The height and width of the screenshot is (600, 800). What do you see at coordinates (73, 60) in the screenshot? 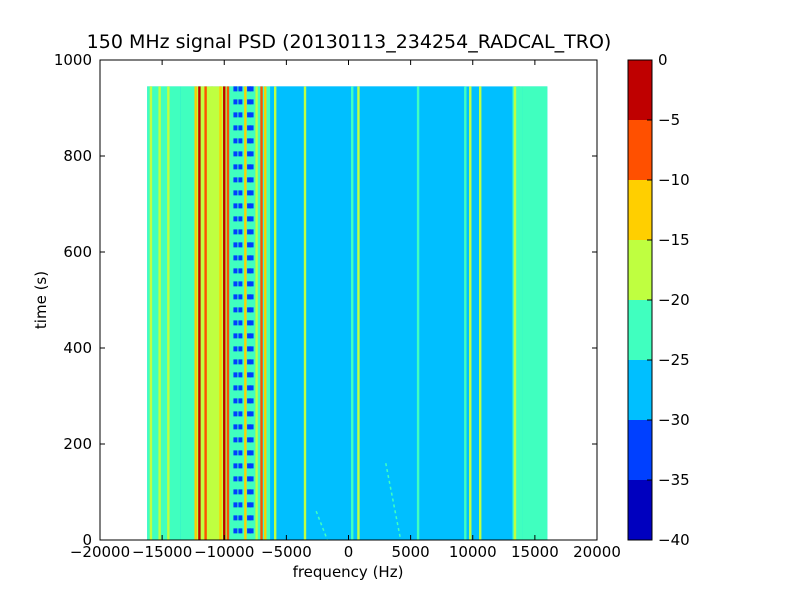
I see `y-tick-label: 1000` at bounding box center [73, 60].